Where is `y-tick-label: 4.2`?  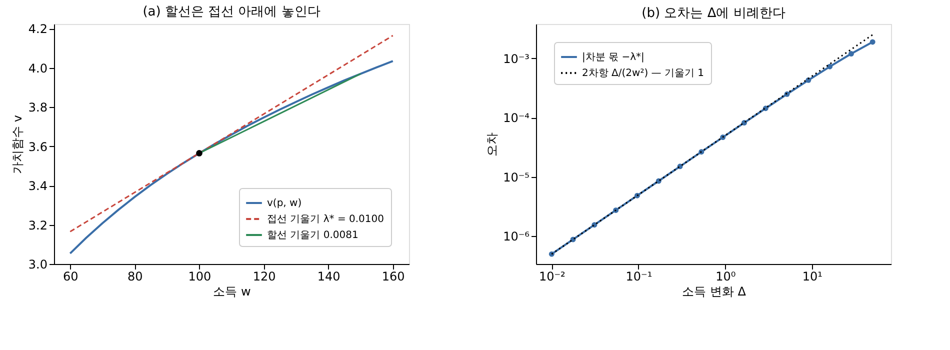
y-tick-label: 4.2 is located at coordinates (38, 29).